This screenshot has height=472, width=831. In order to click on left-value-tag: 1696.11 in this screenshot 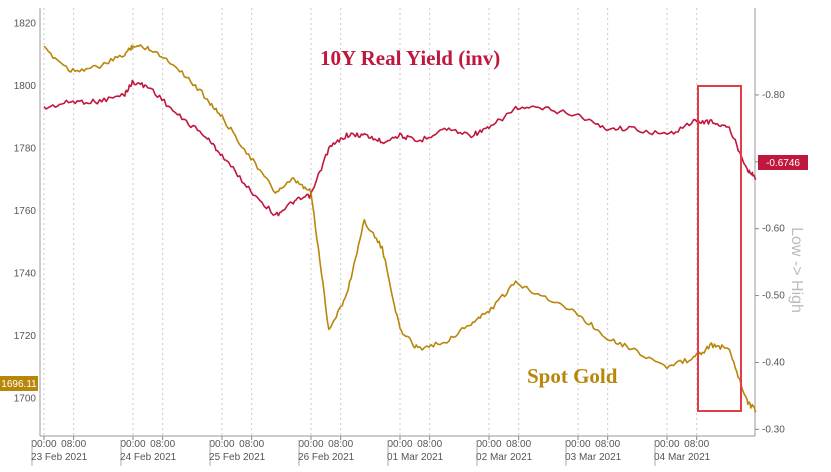, I will do `click(19, 383)`.